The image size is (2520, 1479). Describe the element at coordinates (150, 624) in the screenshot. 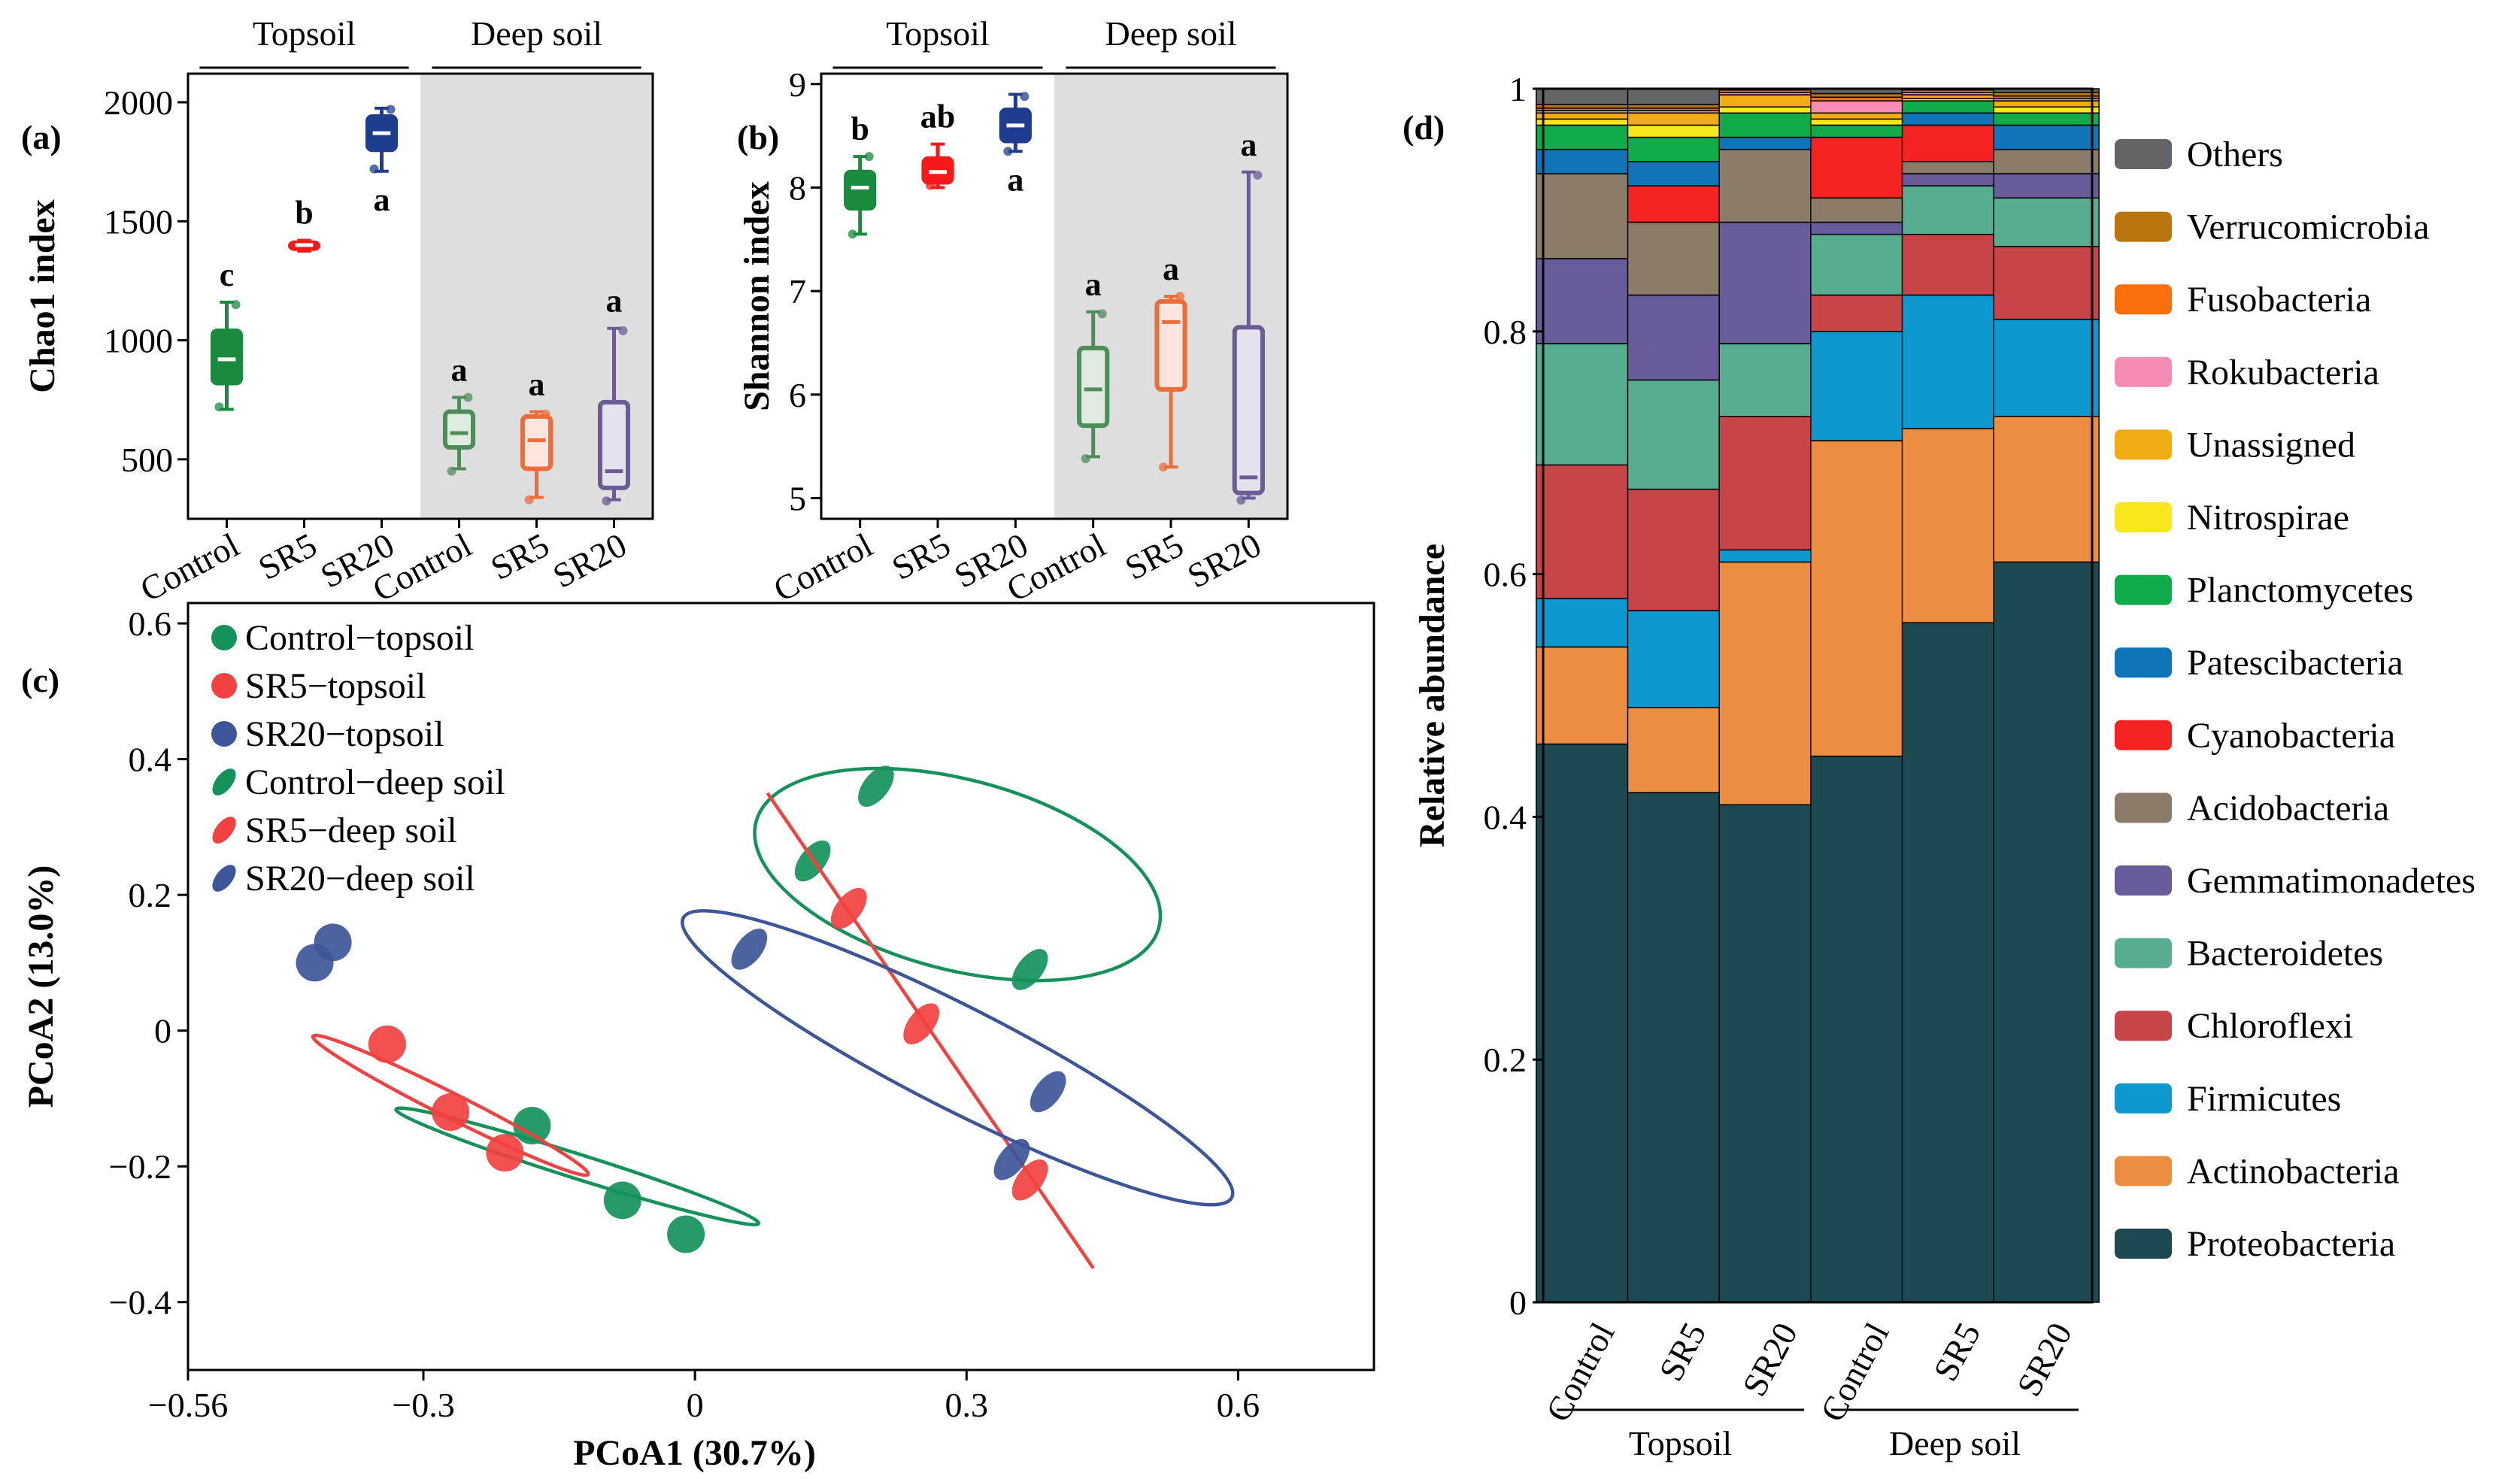

I see `y-tick-label: 0.6` at that location.